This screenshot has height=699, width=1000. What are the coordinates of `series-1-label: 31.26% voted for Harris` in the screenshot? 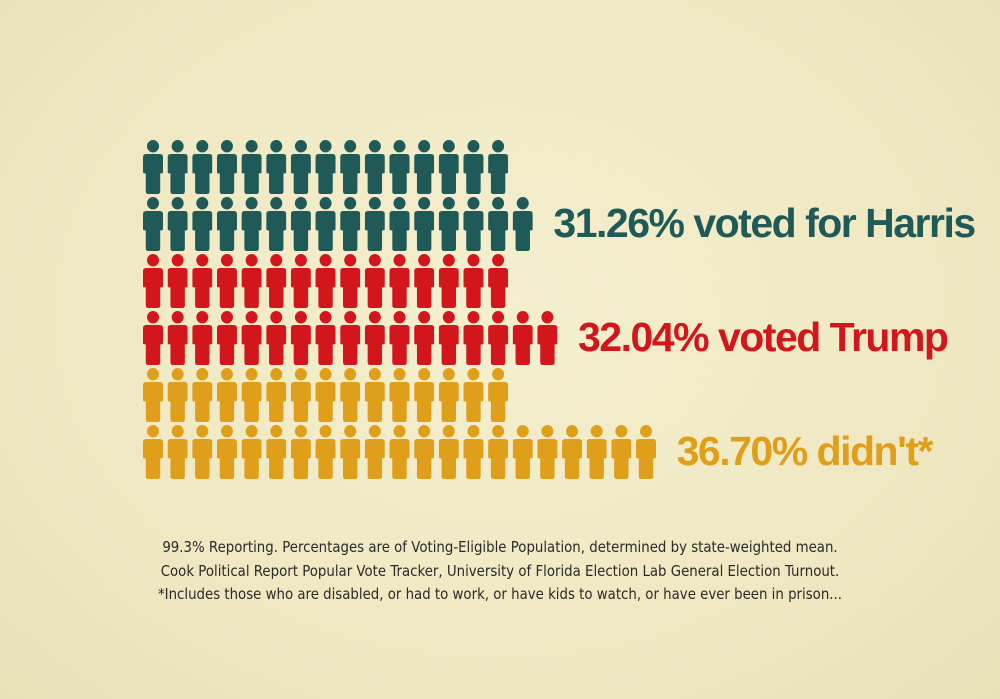 It's located at (764, 223).